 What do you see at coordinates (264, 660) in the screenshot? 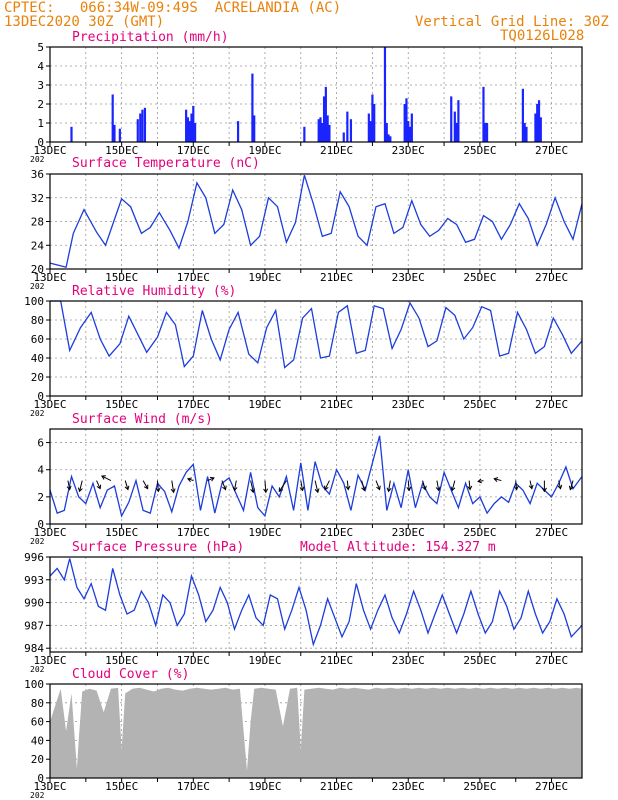
I see `pres-x-tick-label: 19DEC` at bounding box center [264, 660].